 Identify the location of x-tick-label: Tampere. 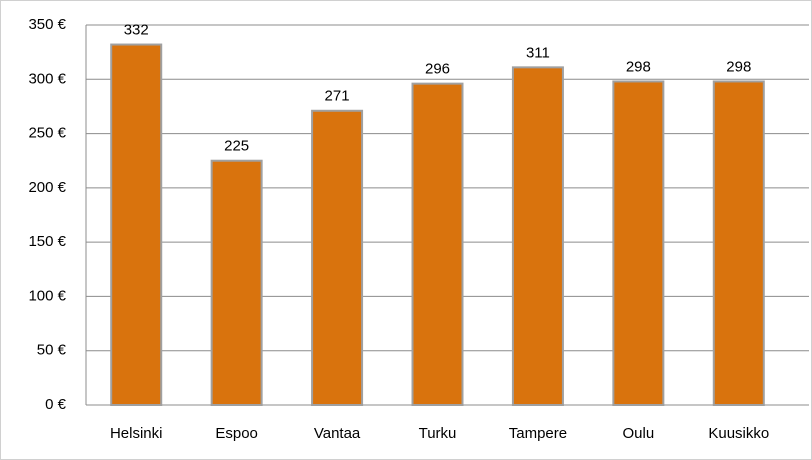
(538, 433).